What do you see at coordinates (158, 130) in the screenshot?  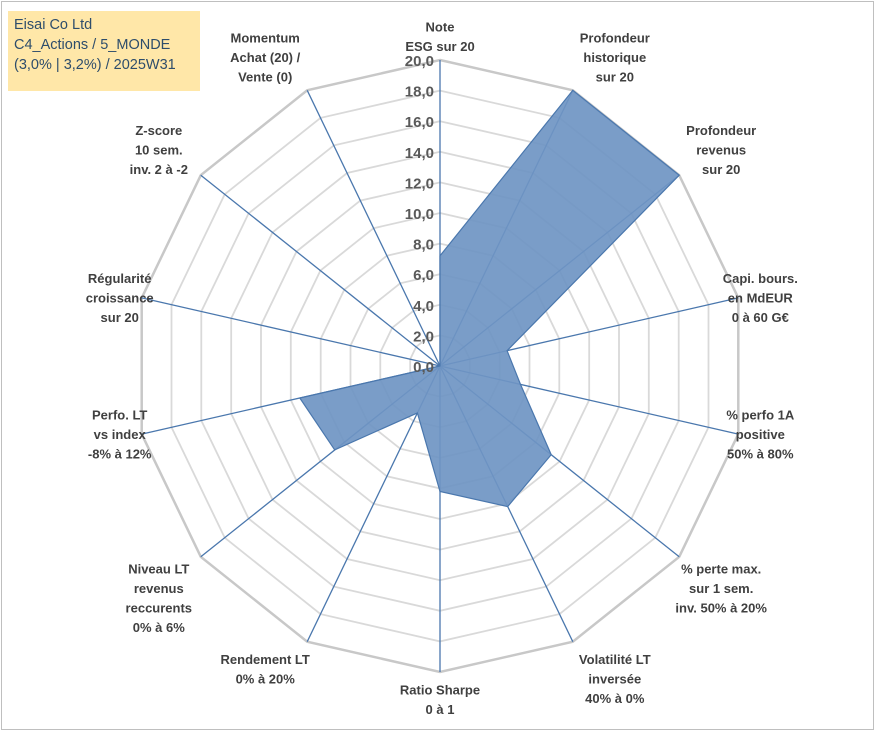 I see `axis-label-line: Z-score` at bounding box center [158, 130].